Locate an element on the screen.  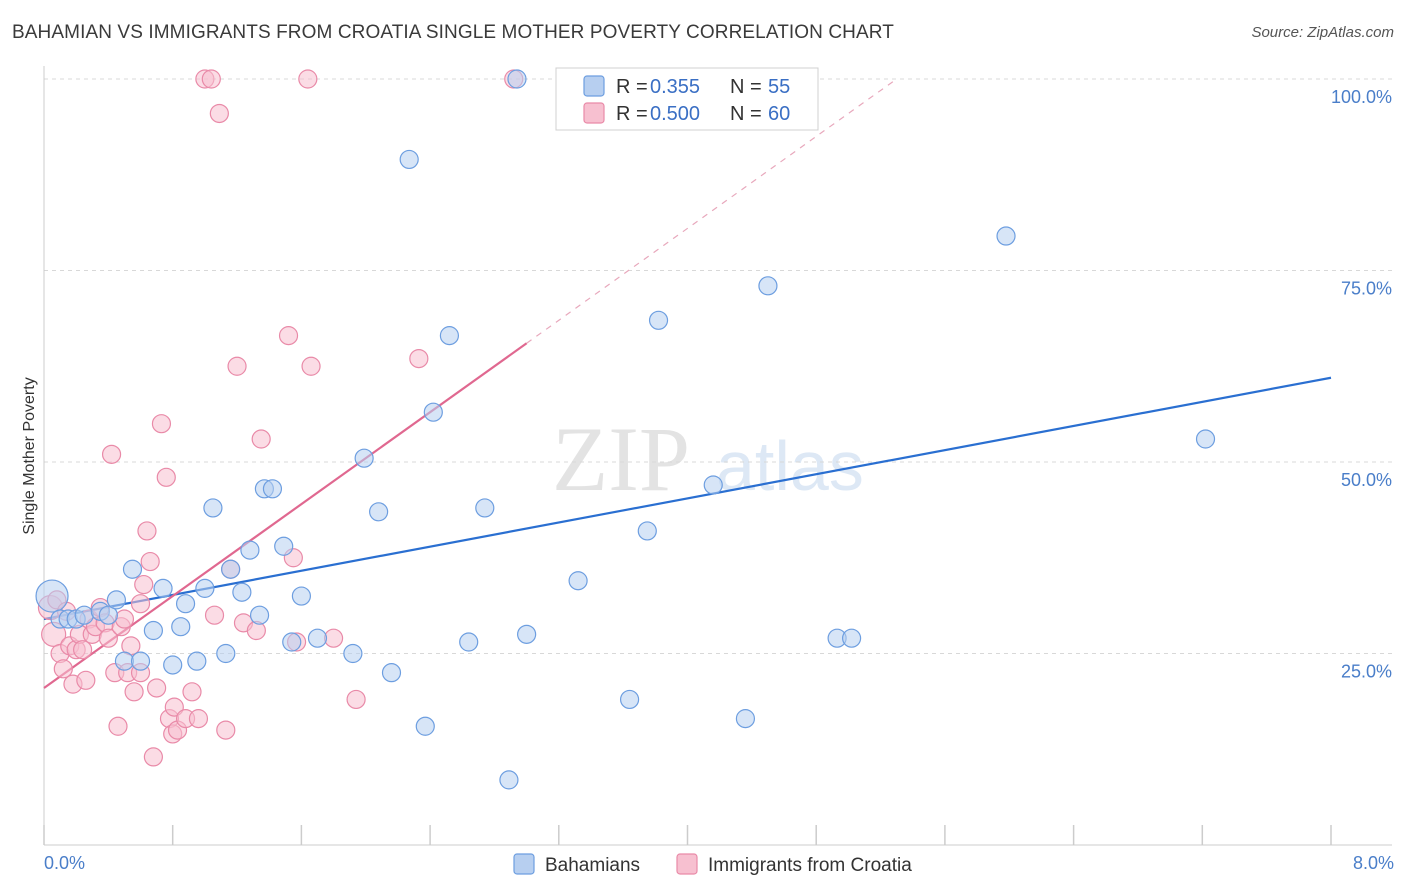
legend-n-label-2: N = is located at coordinates (746, 114).